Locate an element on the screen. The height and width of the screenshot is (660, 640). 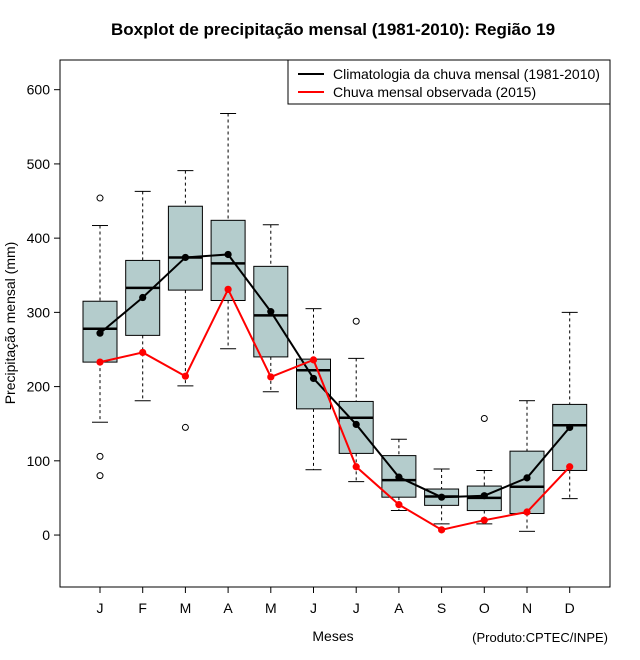
x-tick-label: O is located at coordinates (484, 608).